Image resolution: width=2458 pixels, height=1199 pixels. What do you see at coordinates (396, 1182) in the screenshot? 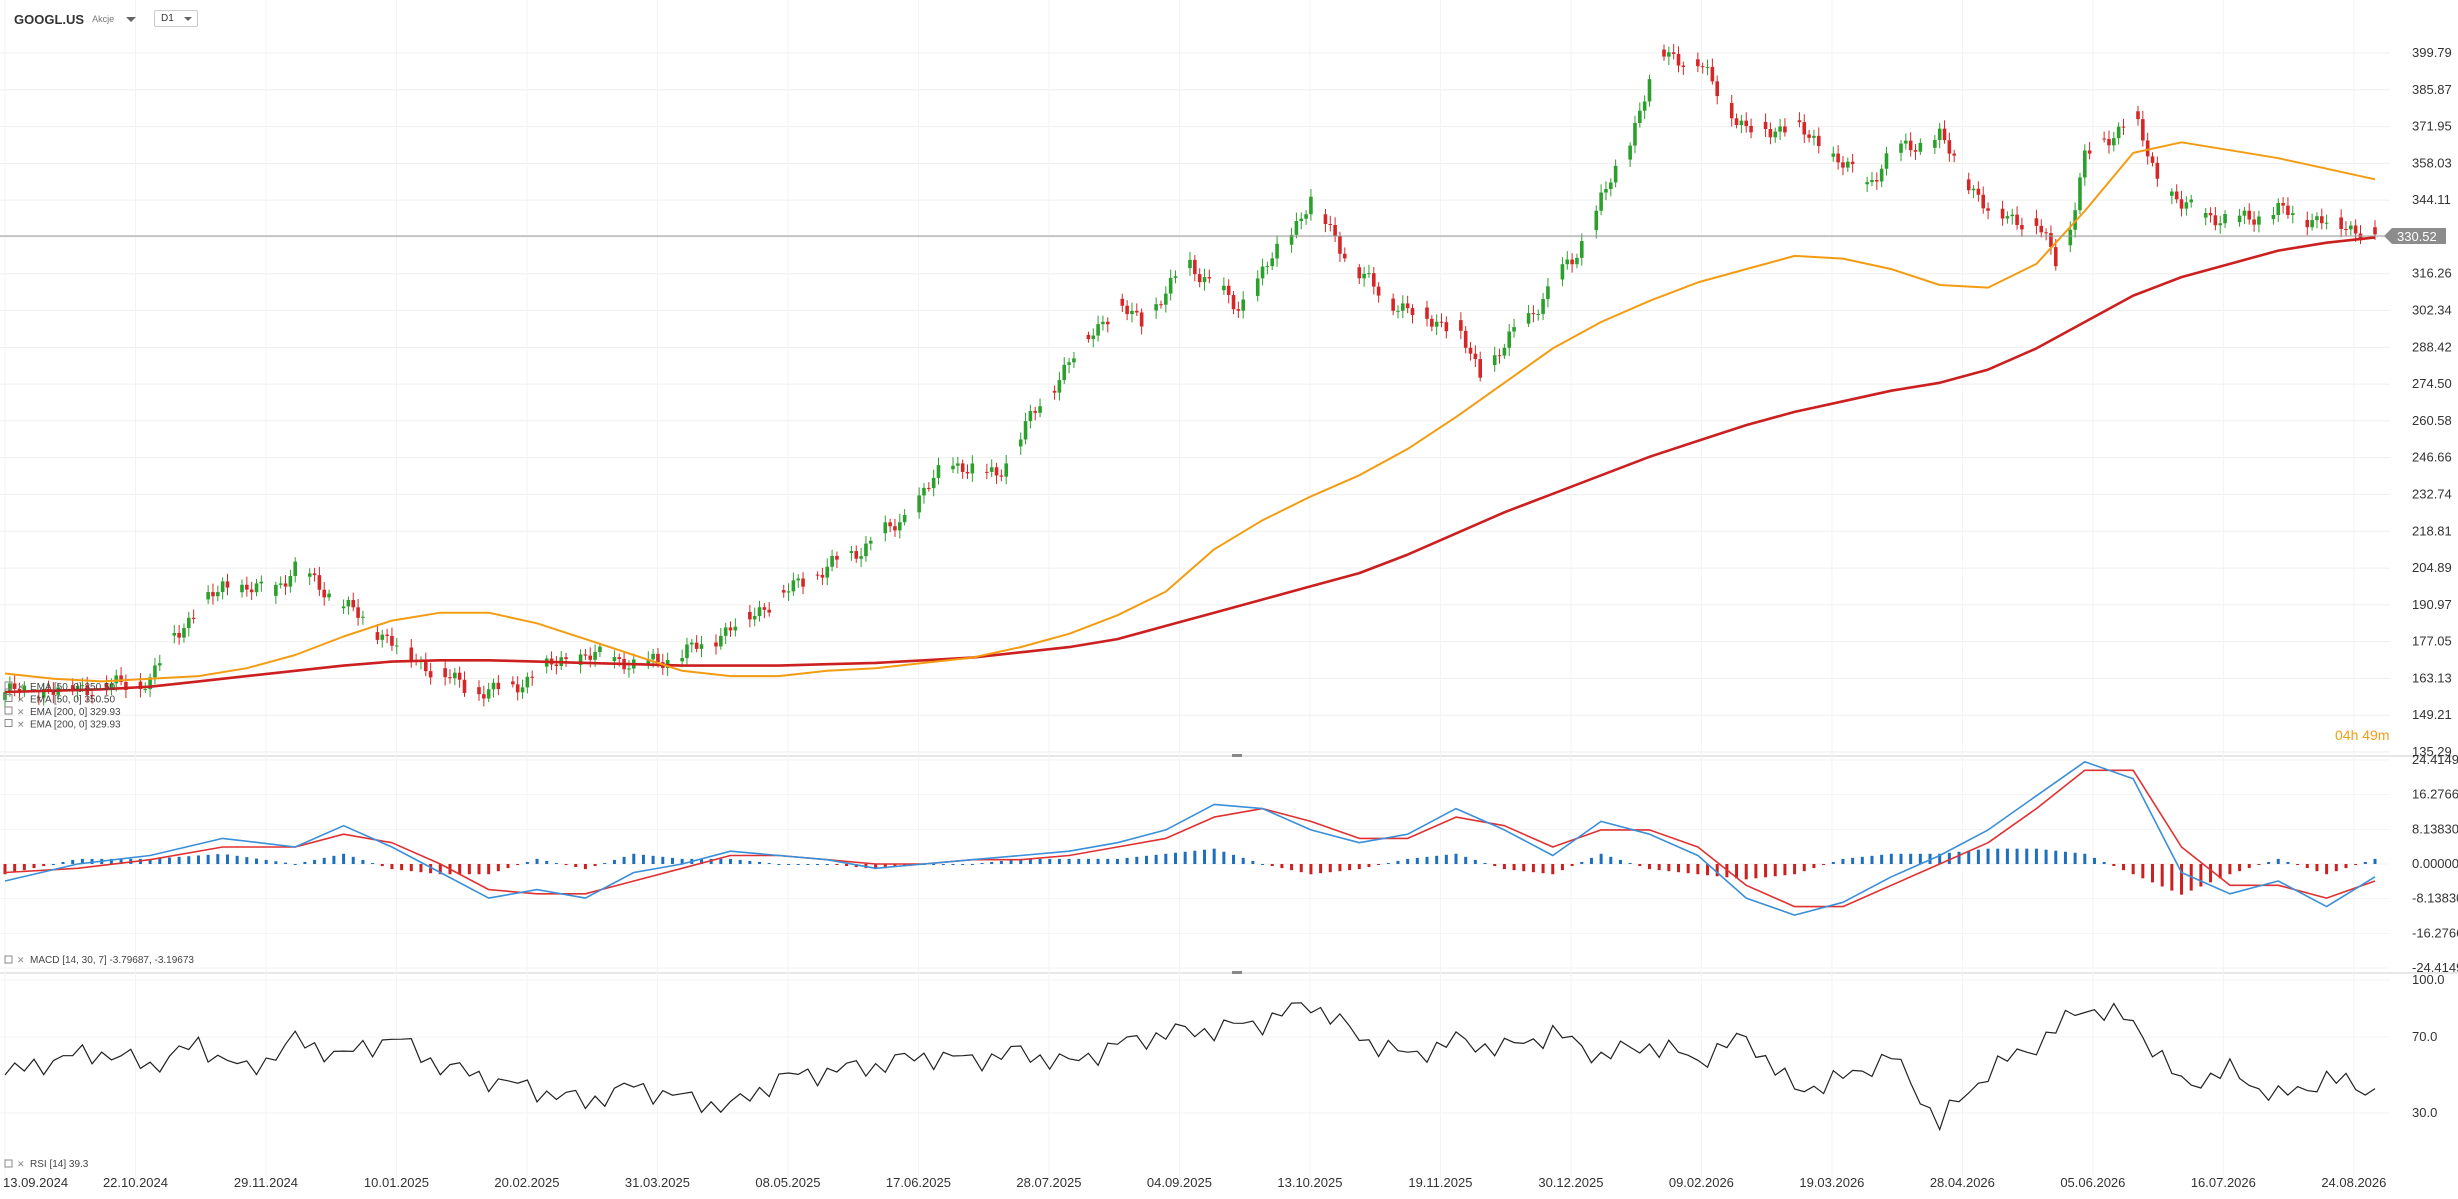
I see `time-axis-label: 10.01.2025` at bounding box center [396, 1182].